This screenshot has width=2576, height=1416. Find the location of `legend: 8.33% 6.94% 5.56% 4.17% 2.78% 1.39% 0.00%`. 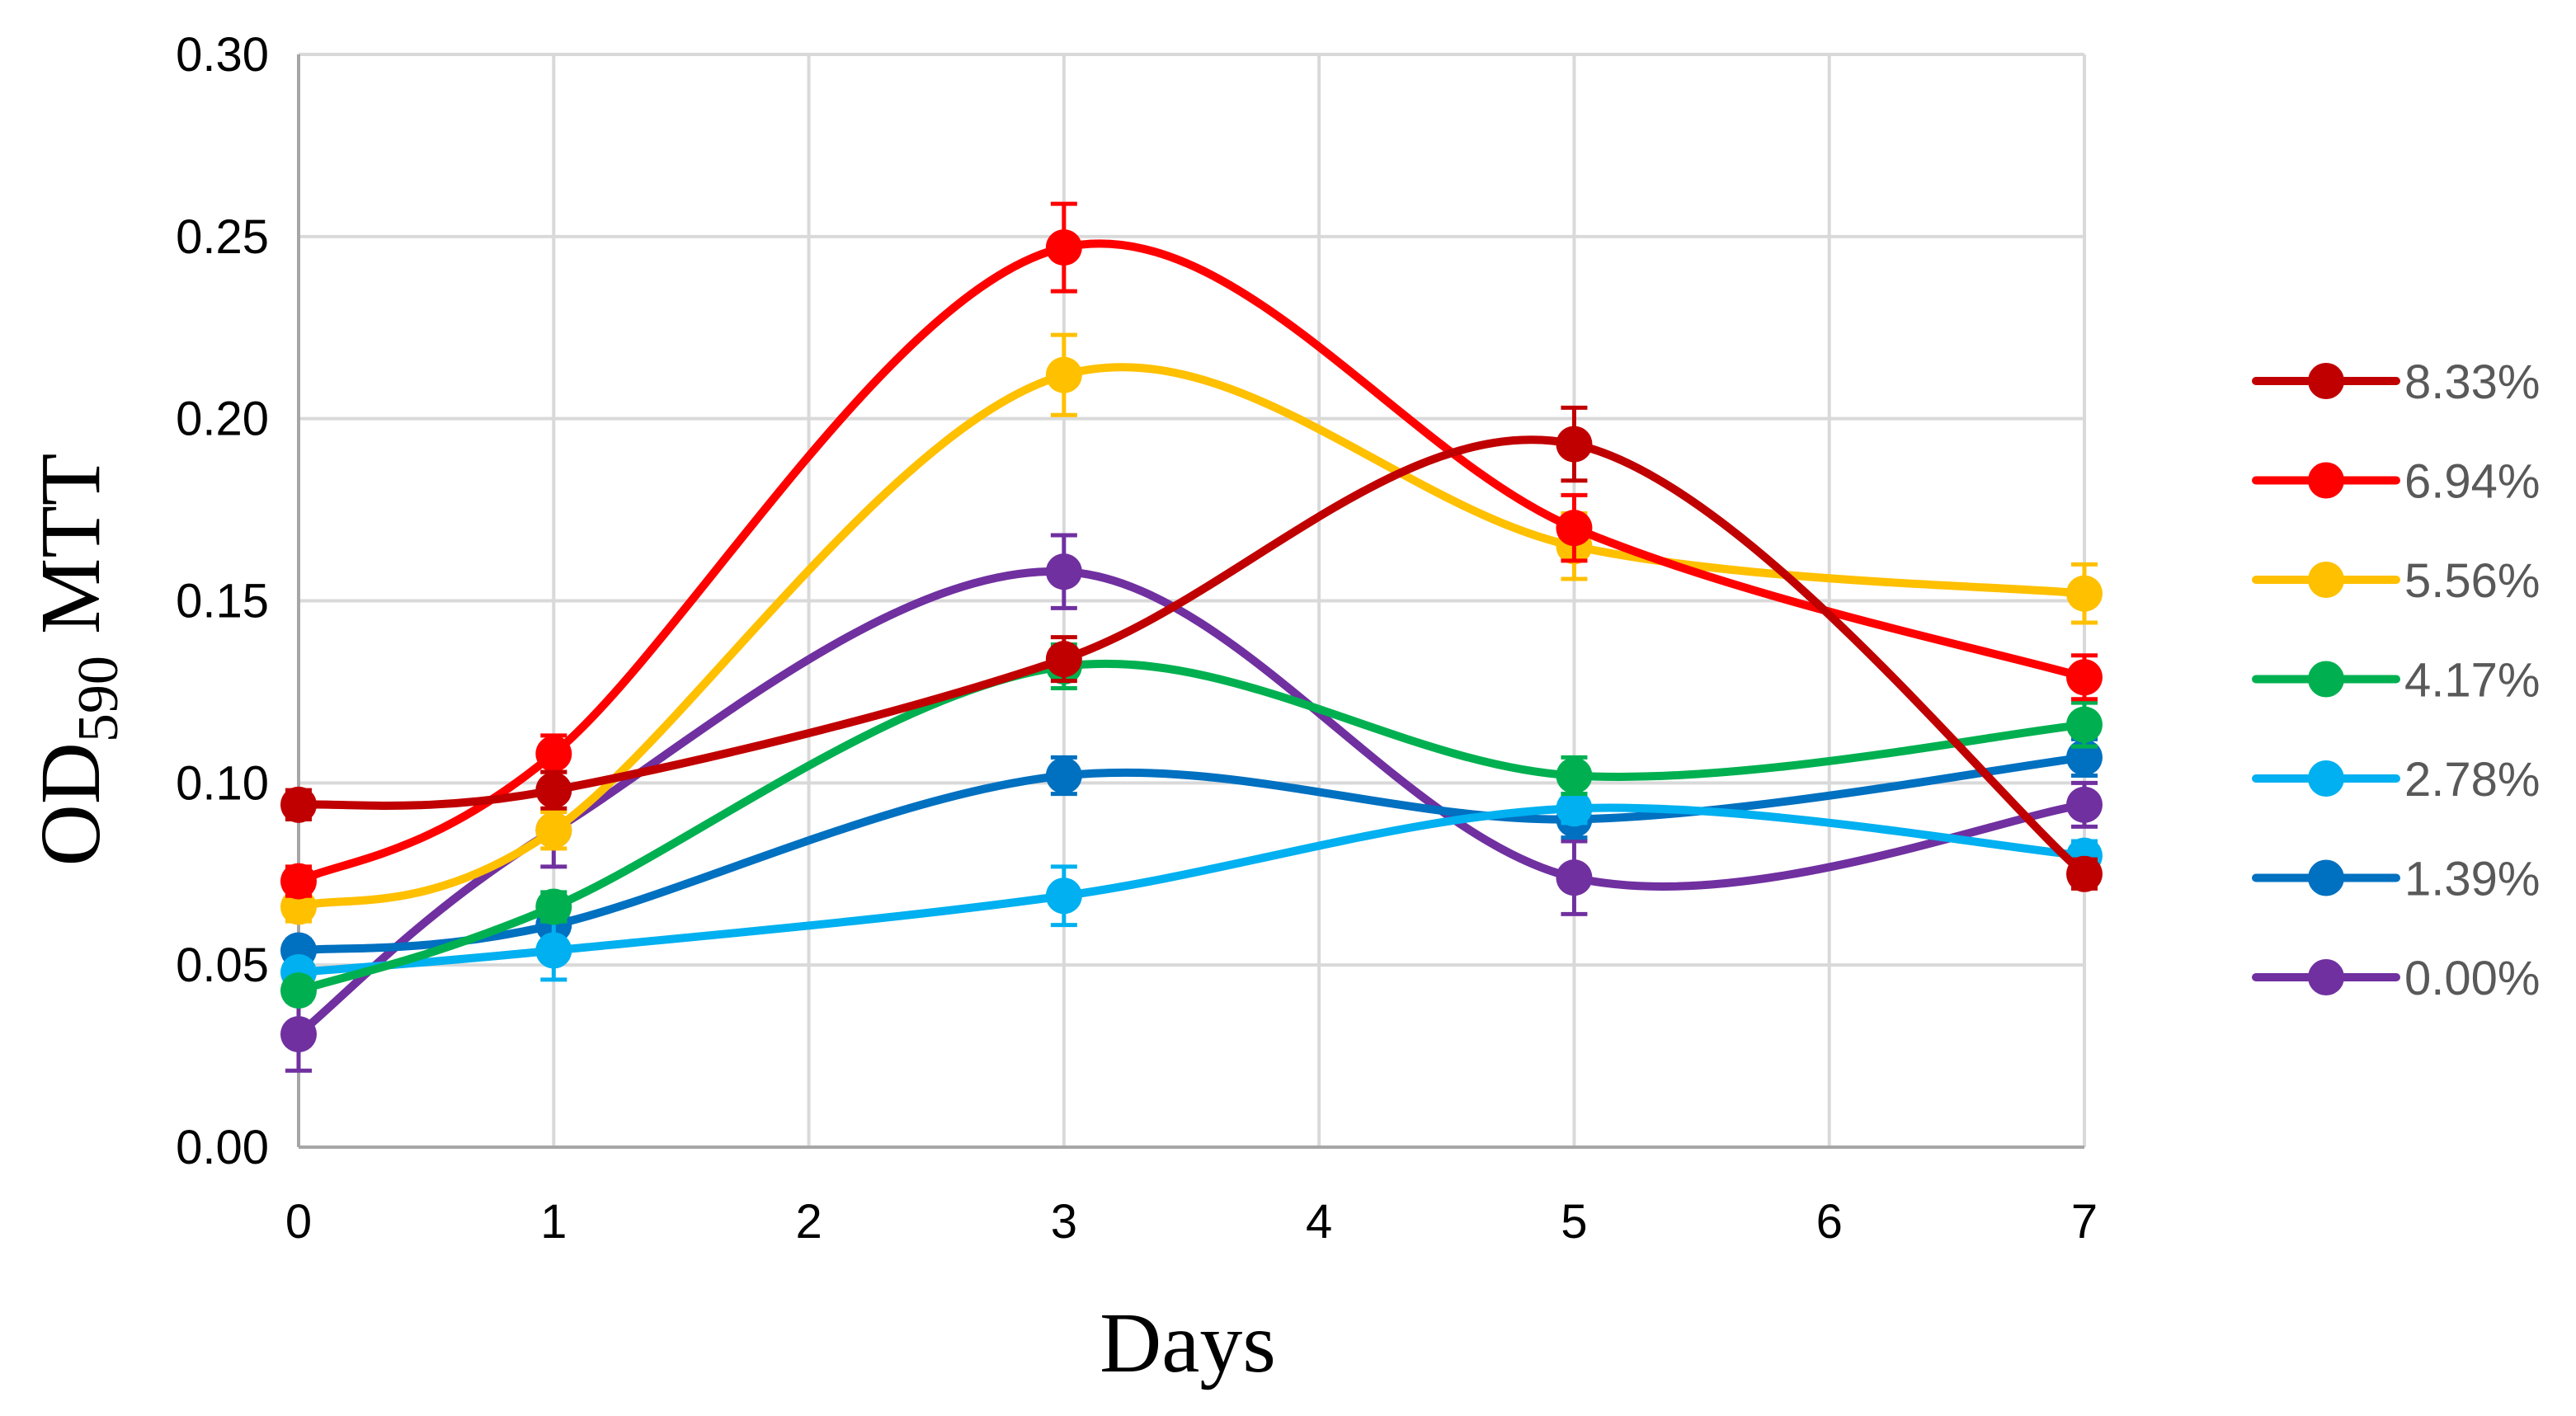

legend: 8.33% 6.94% 5.56% 4.17% 2.78% 1.39% 0.00% is located at coordinates (2396, 680).